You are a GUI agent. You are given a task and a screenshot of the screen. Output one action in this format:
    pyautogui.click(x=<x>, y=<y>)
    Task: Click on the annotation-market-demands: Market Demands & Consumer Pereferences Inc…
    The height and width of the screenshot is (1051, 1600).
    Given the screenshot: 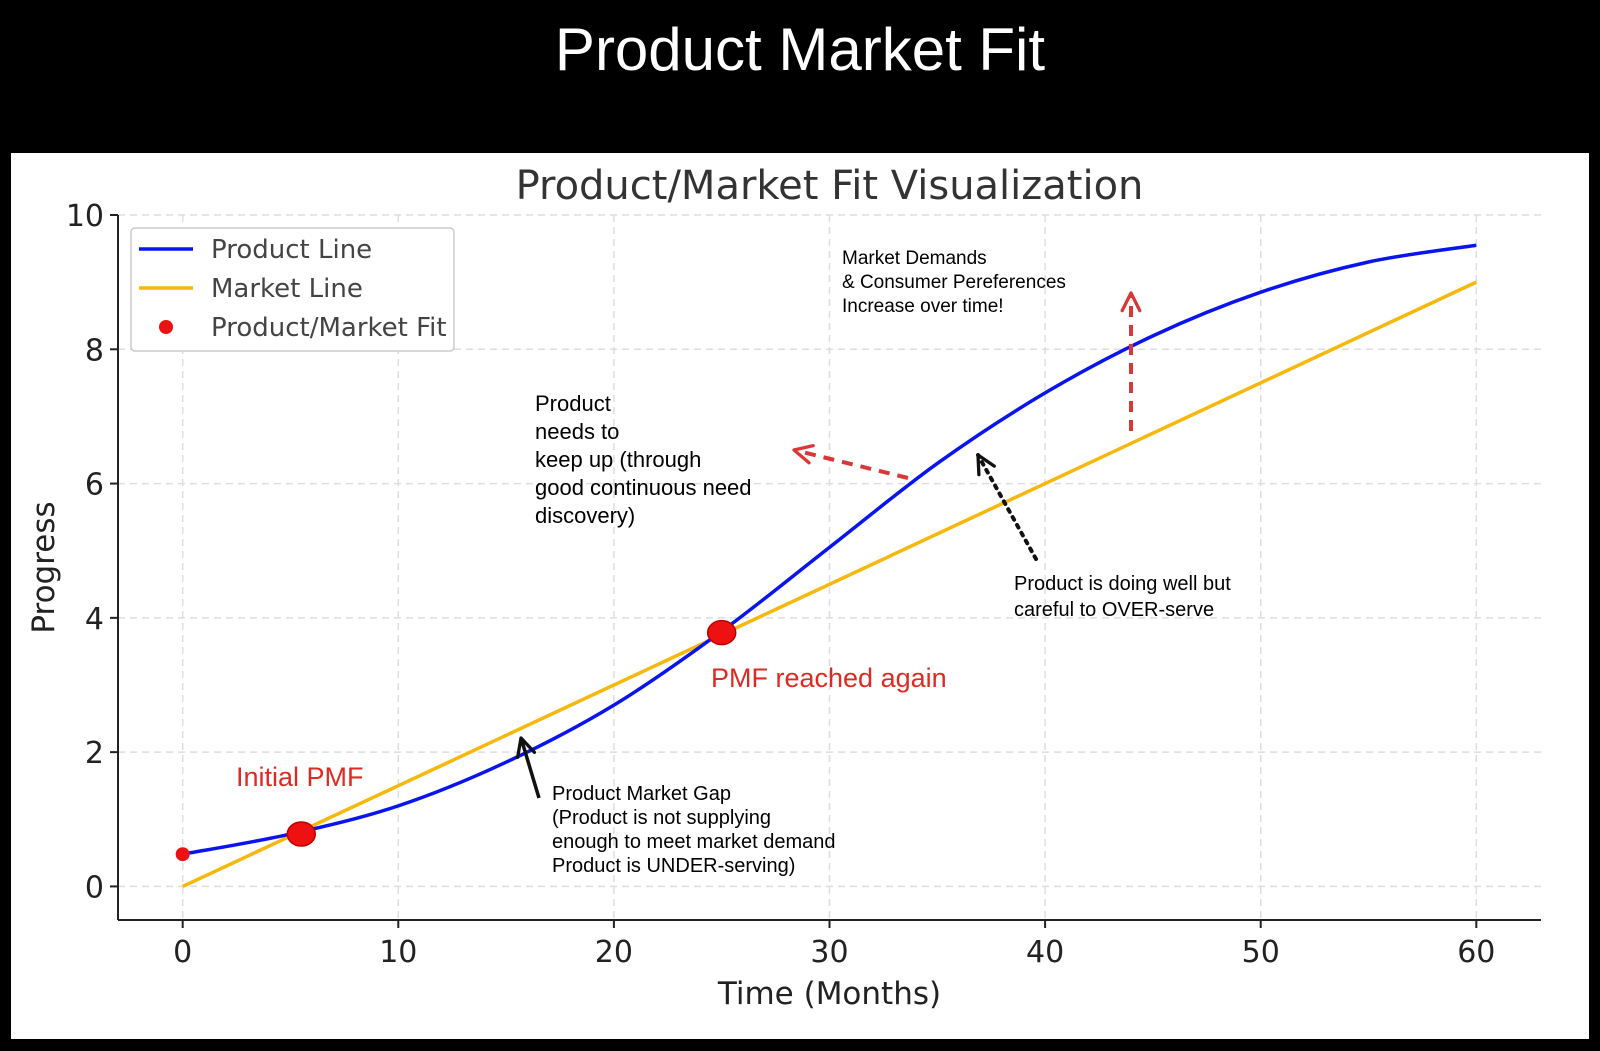 What is the action you would take?
    pyautogui.click(x=954, y=282)
    